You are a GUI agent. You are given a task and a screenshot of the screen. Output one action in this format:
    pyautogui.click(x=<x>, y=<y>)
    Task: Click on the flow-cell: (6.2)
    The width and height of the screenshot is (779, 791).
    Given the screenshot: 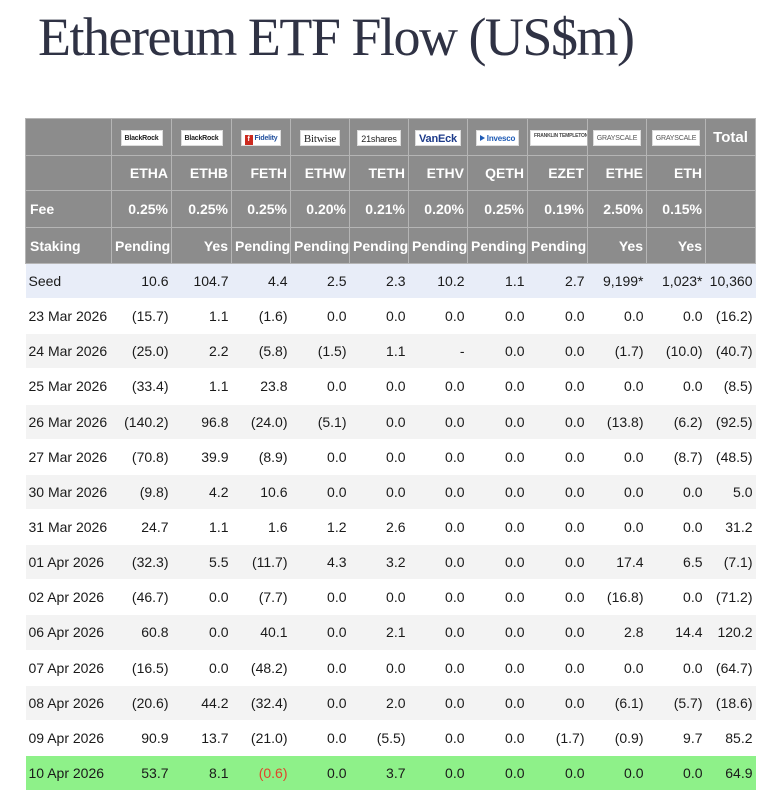 What is the action you would take?
    pyautogui.click(x=676, y=422)
    